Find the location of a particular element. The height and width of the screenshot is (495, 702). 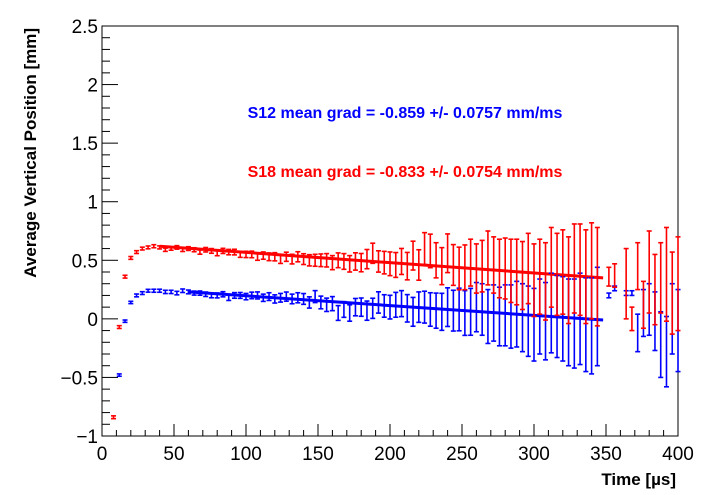

fit-lines is located at coordinates (381, 283).